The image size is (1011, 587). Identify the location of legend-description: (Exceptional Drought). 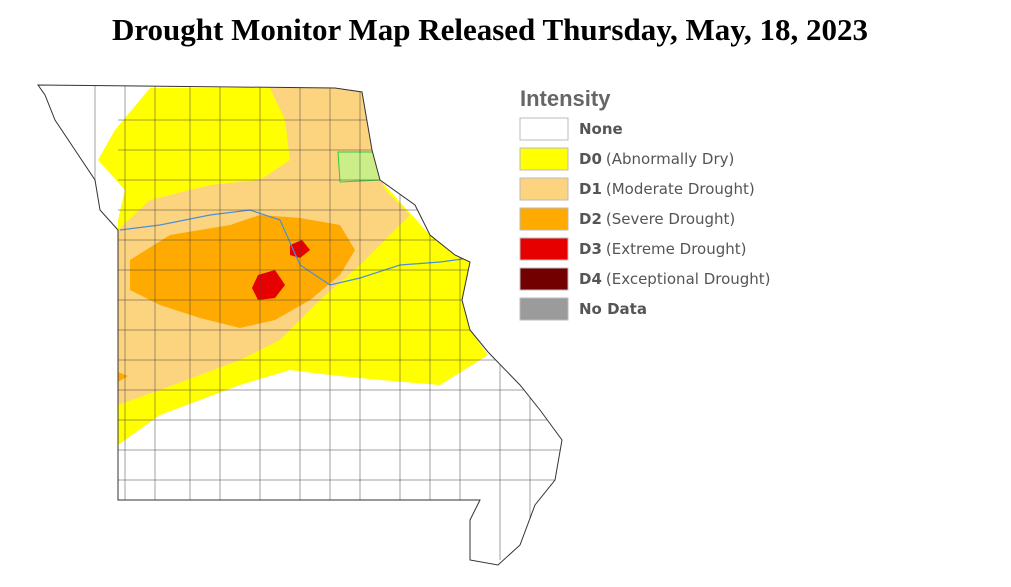
(688, 279).